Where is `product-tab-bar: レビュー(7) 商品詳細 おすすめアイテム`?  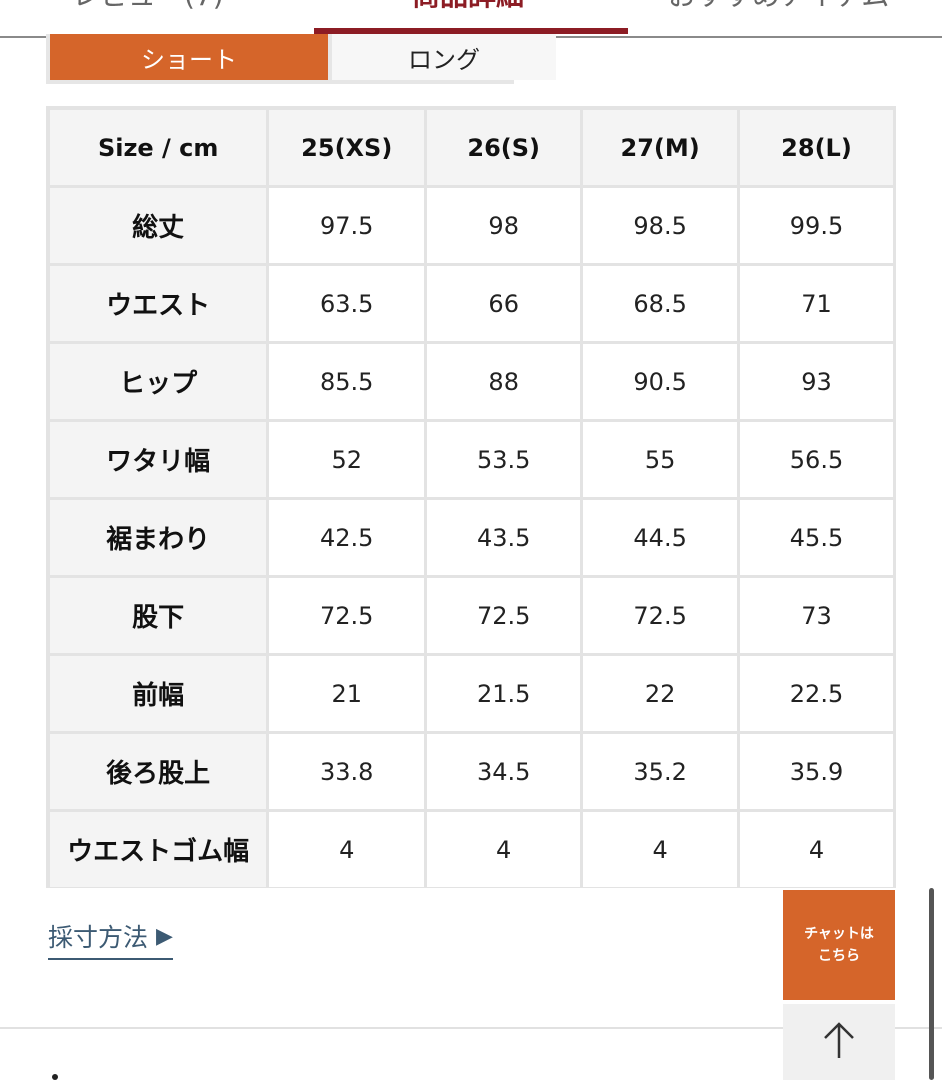
product-tab-bar: レビュー(7) 商品詳細 おすすめアイテム is located at coordinates (471, 19).